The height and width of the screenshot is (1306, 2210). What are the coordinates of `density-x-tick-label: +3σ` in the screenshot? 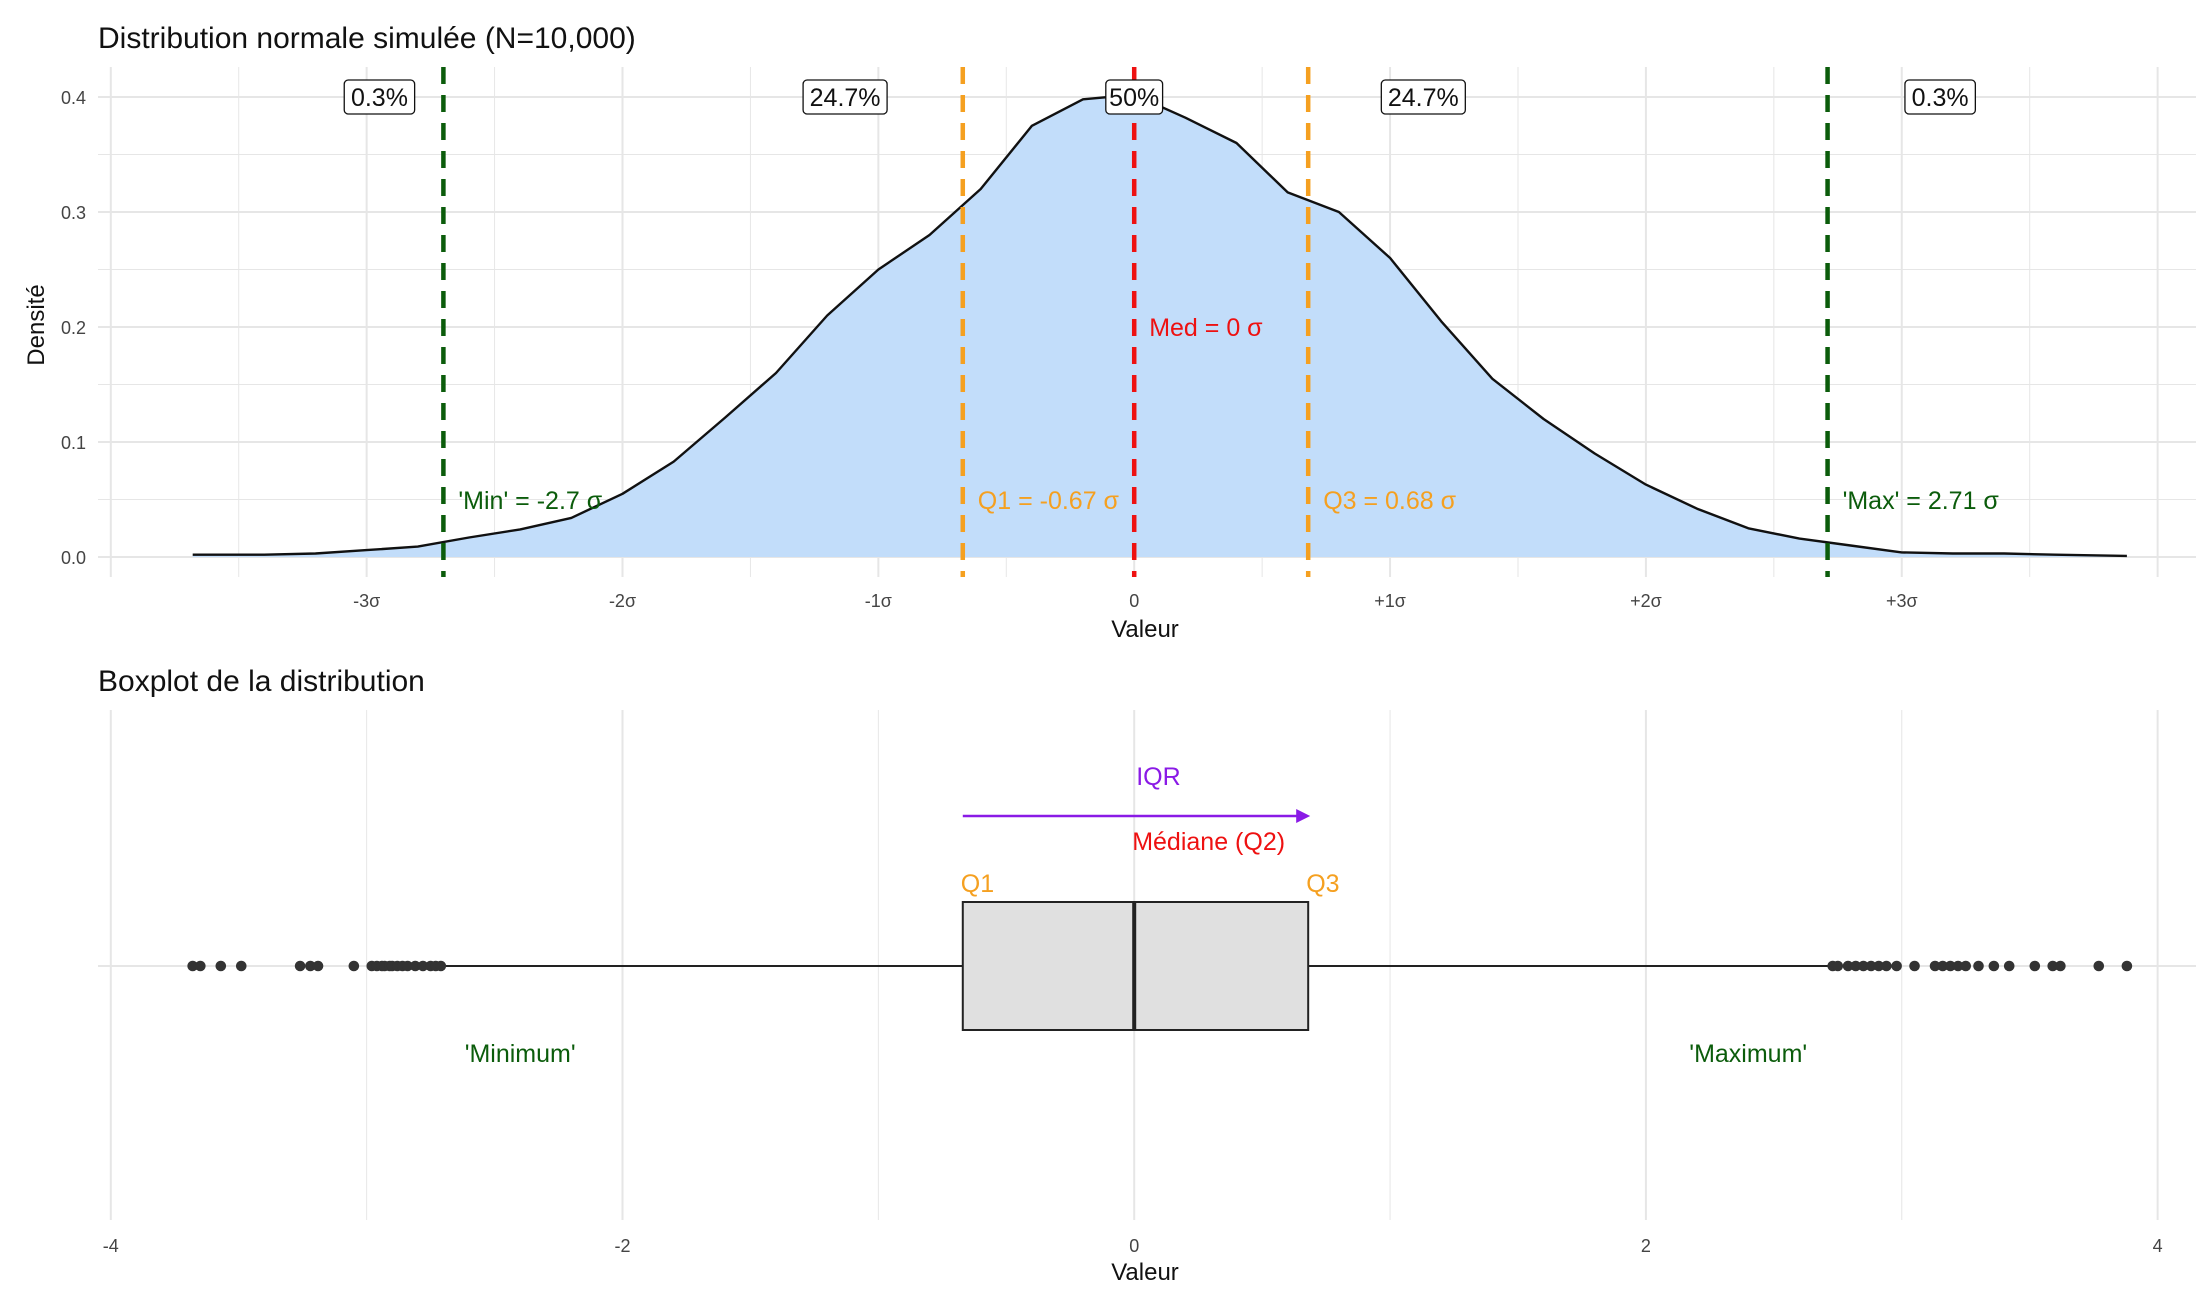 It's located at (1902, 601).